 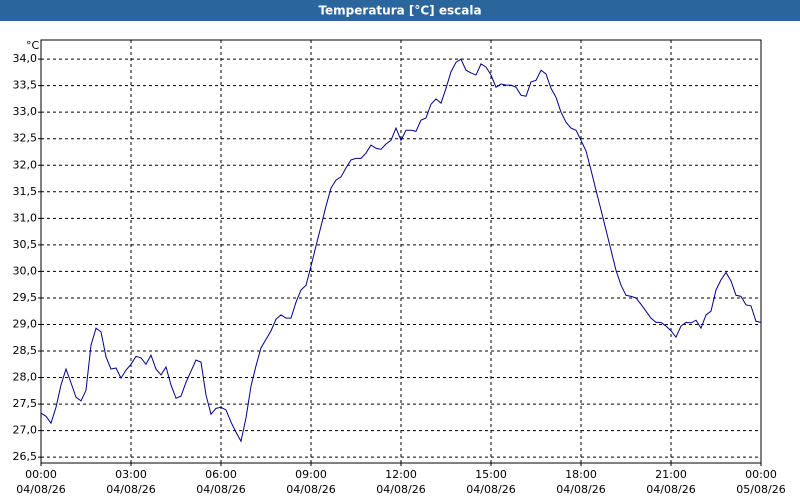 I want to click on title-bar, so click(x=400, y=10).